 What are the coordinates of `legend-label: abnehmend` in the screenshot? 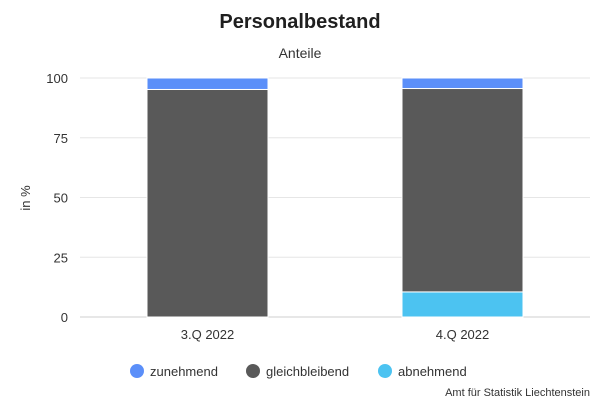 It's located at (432, 371).